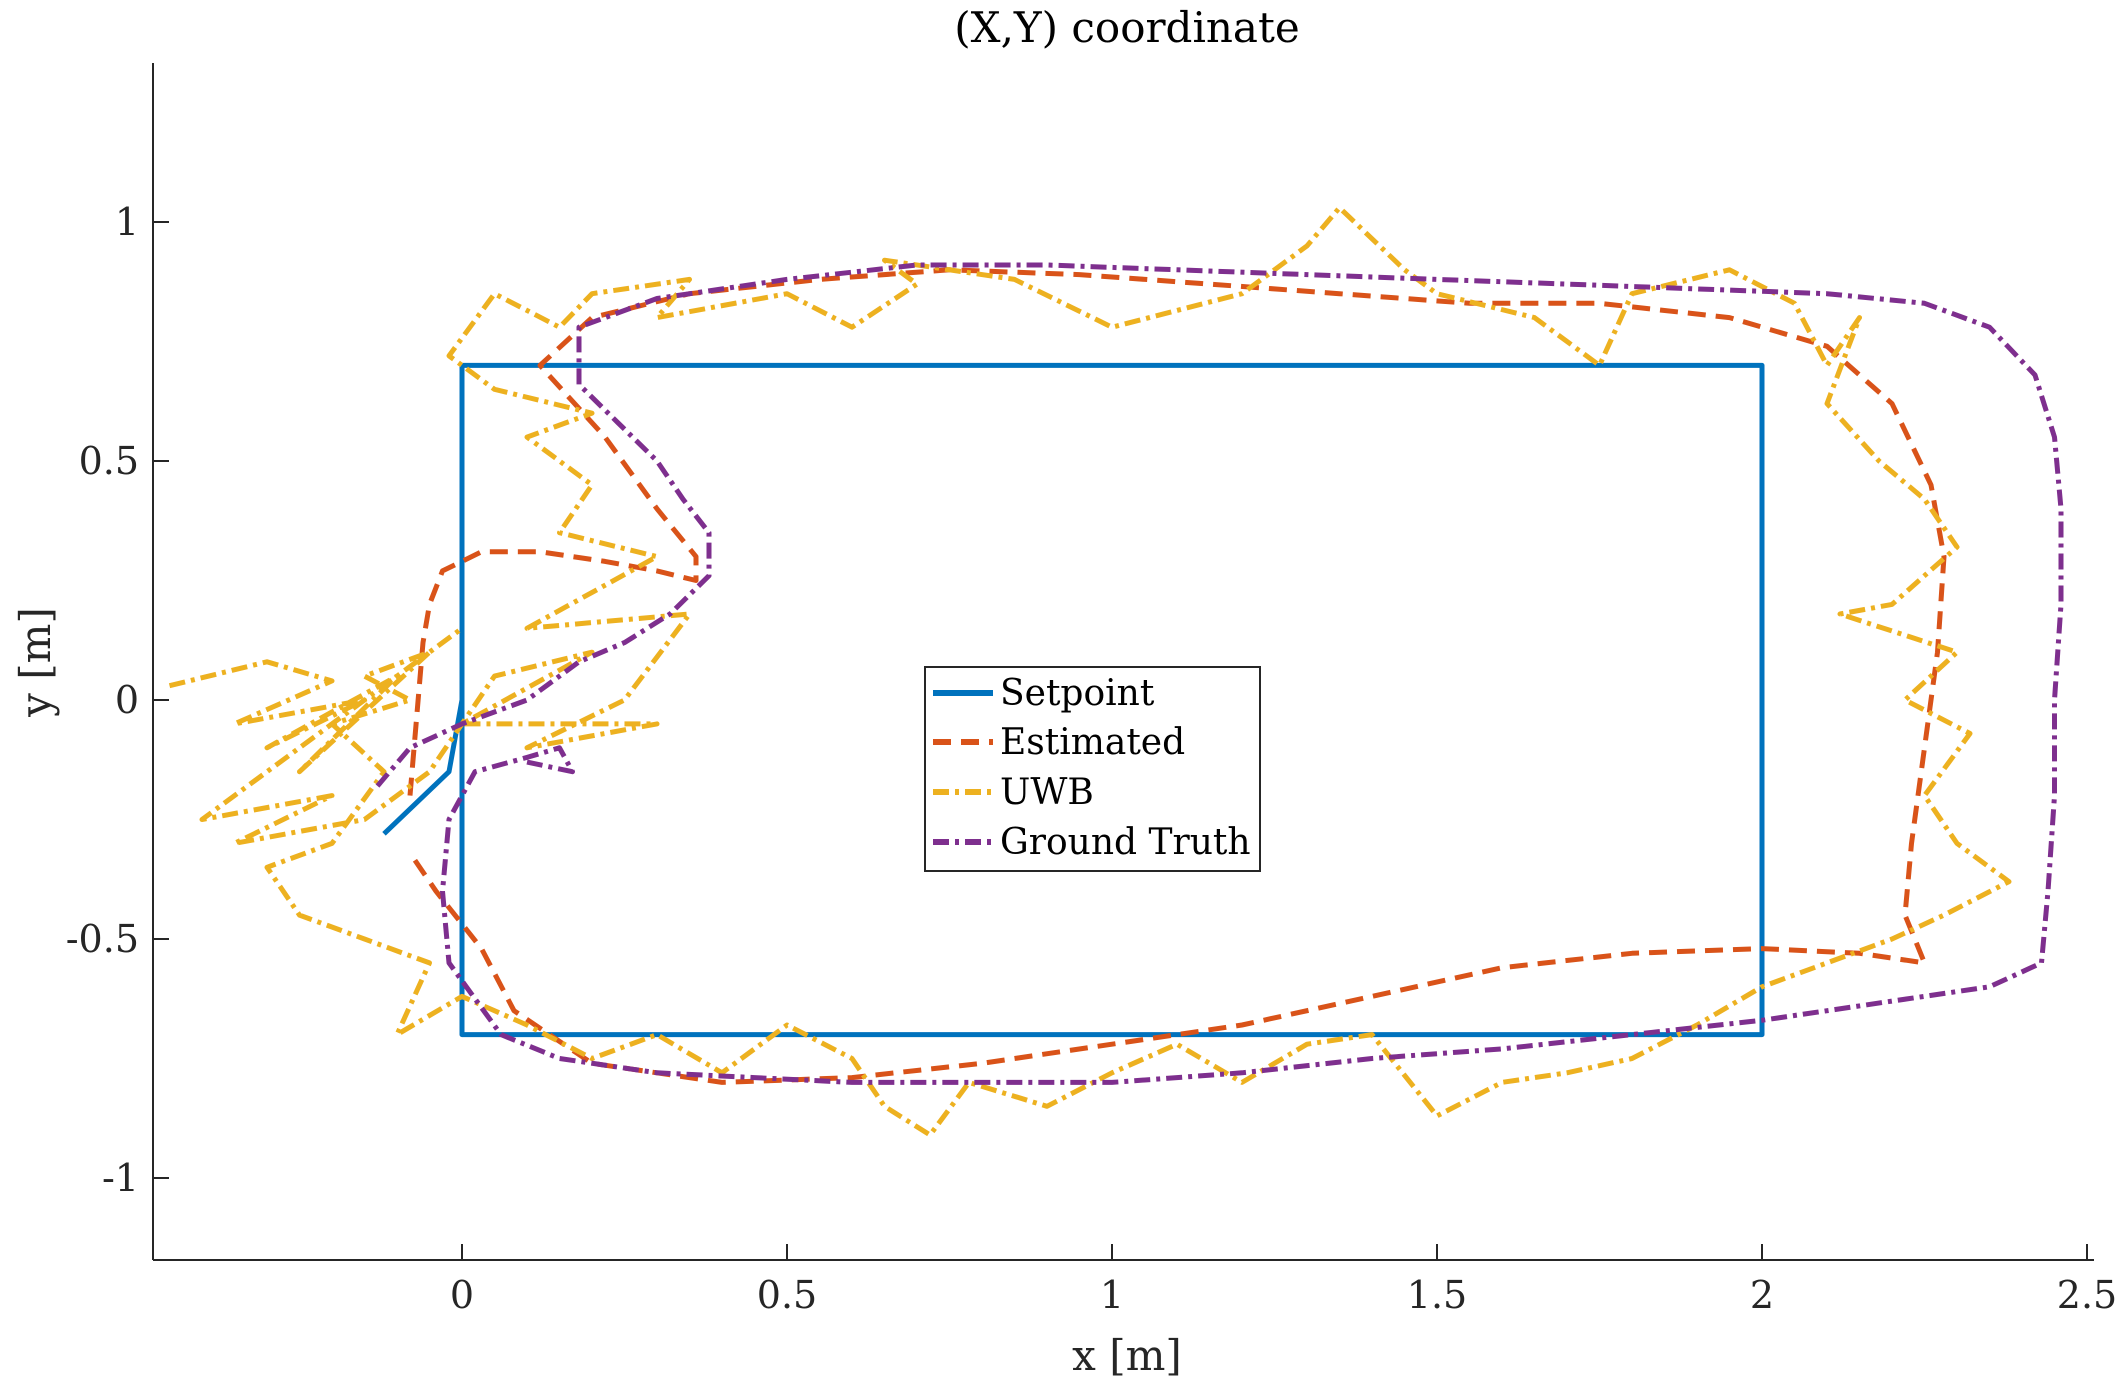  What do you see at coordinates (1112, 1295) in the screenshot?
I see `x-tick-label: 1` at bounding box center [1112, 1295].